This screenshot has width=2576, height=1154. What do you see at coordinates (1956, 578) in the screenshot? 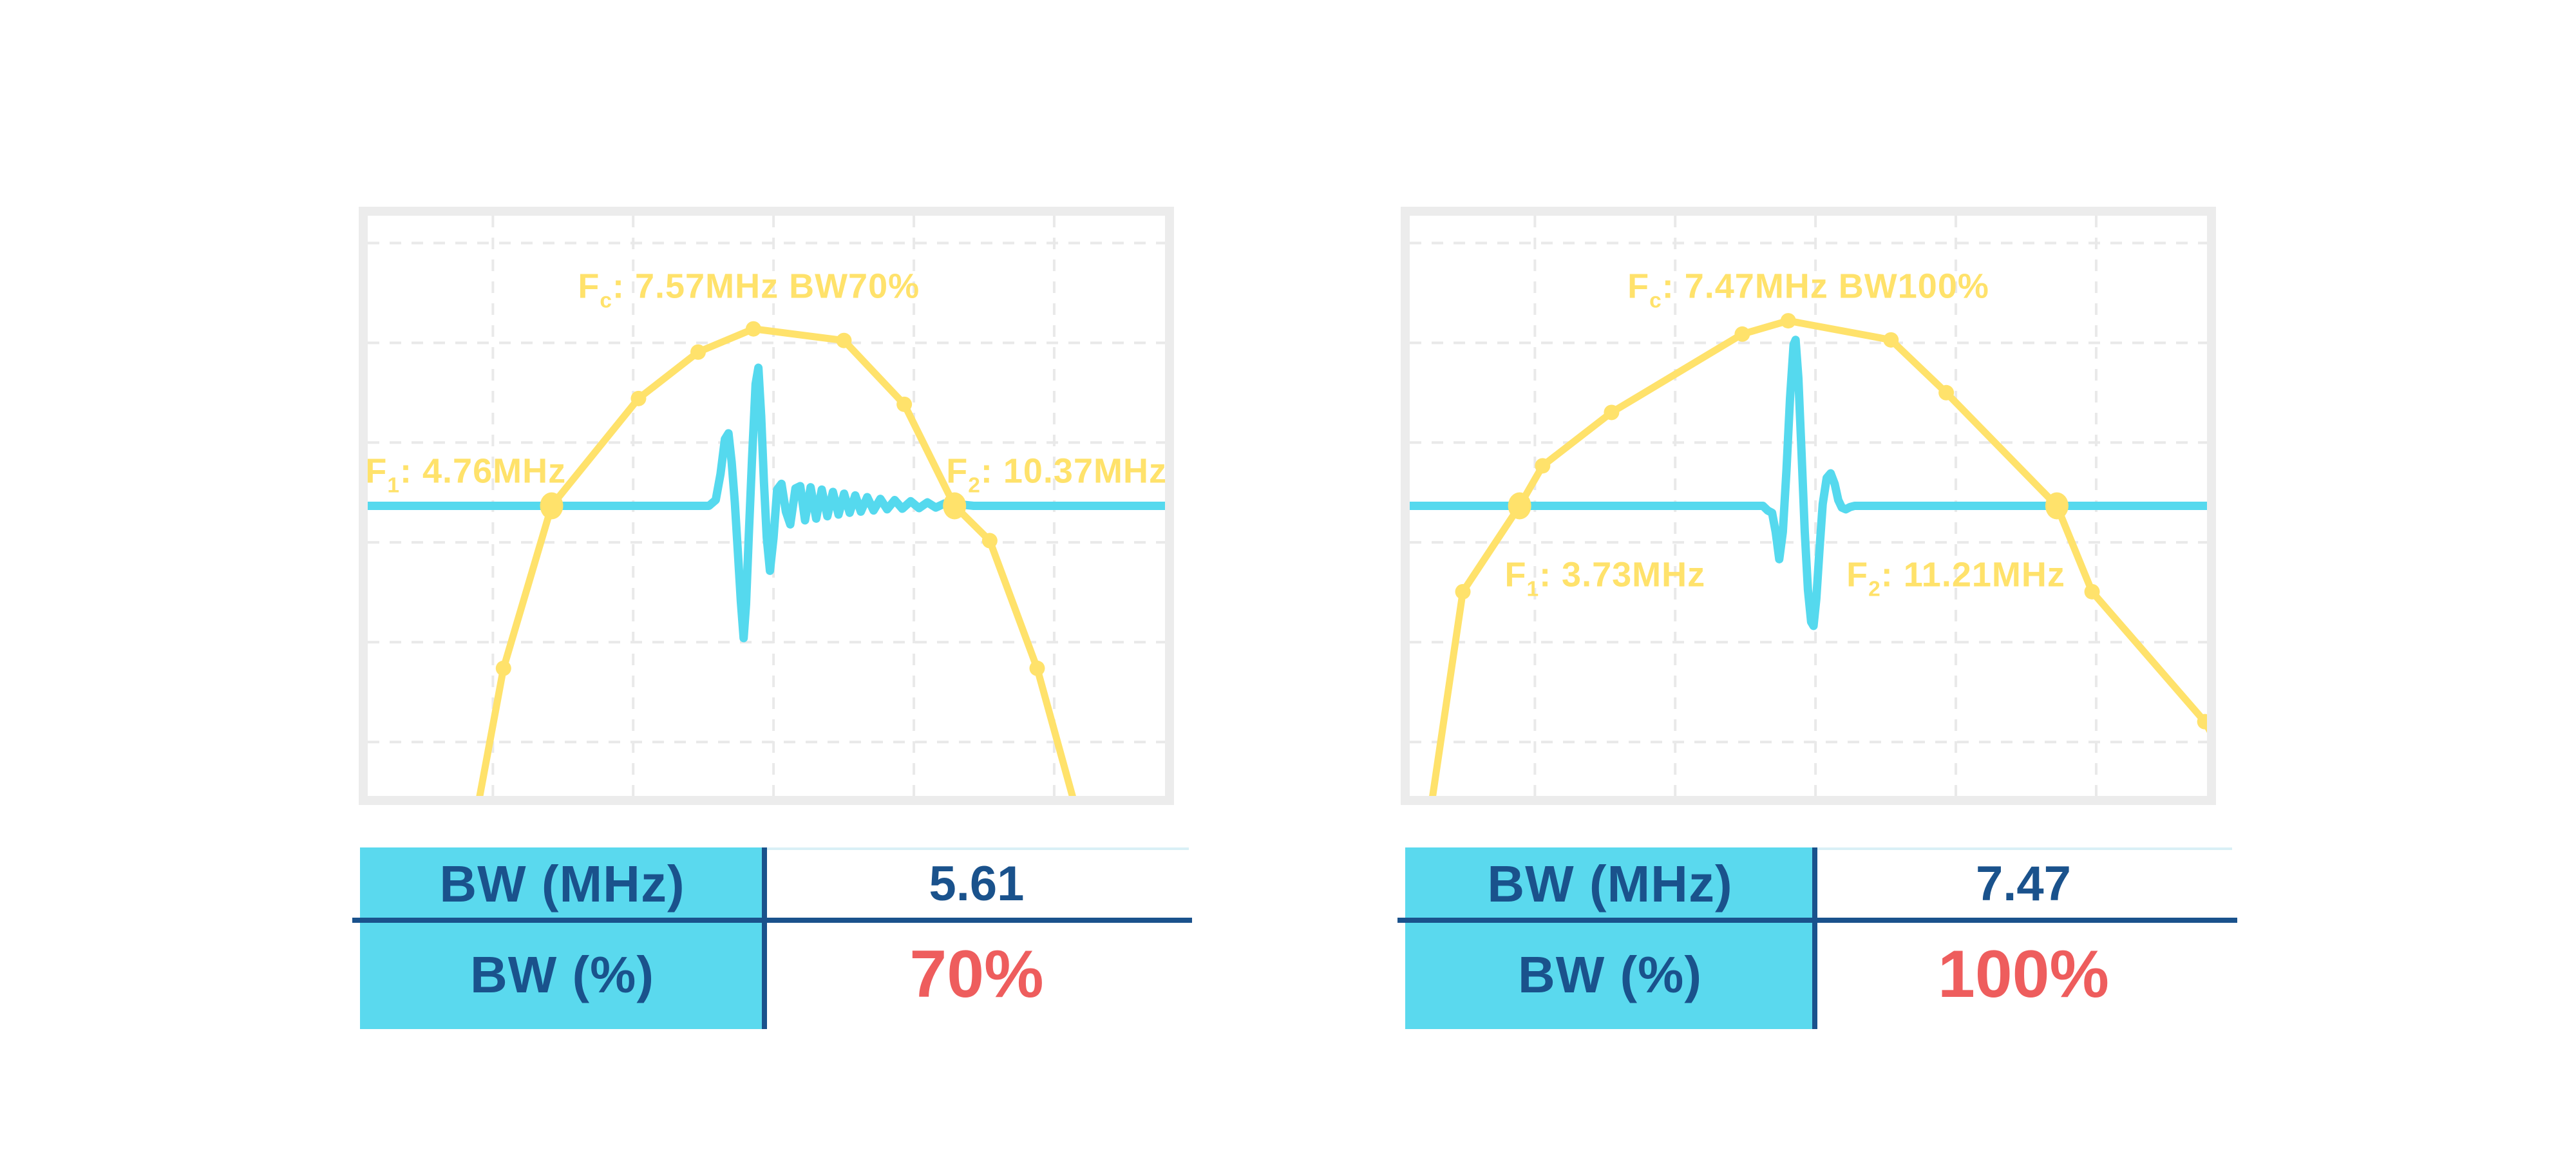
I see `chart-annotation-f2: F2: 11.21MHz` at bounding box center [1956, 578].